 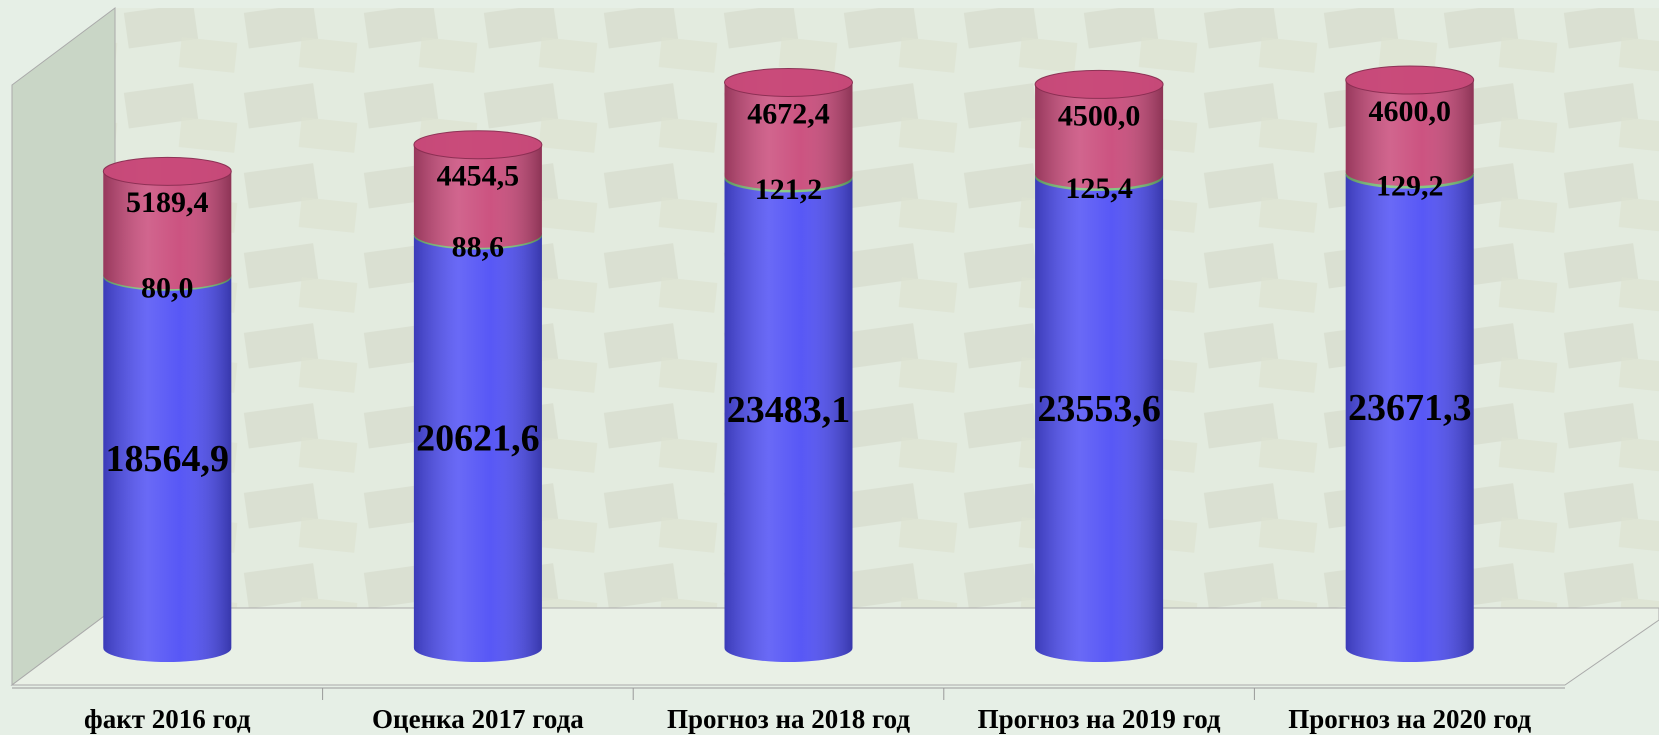 What do you see at coordinates (167, 202) in the screenshot?
I see `data-label: 5189,4` at bounding box center [167, 202].